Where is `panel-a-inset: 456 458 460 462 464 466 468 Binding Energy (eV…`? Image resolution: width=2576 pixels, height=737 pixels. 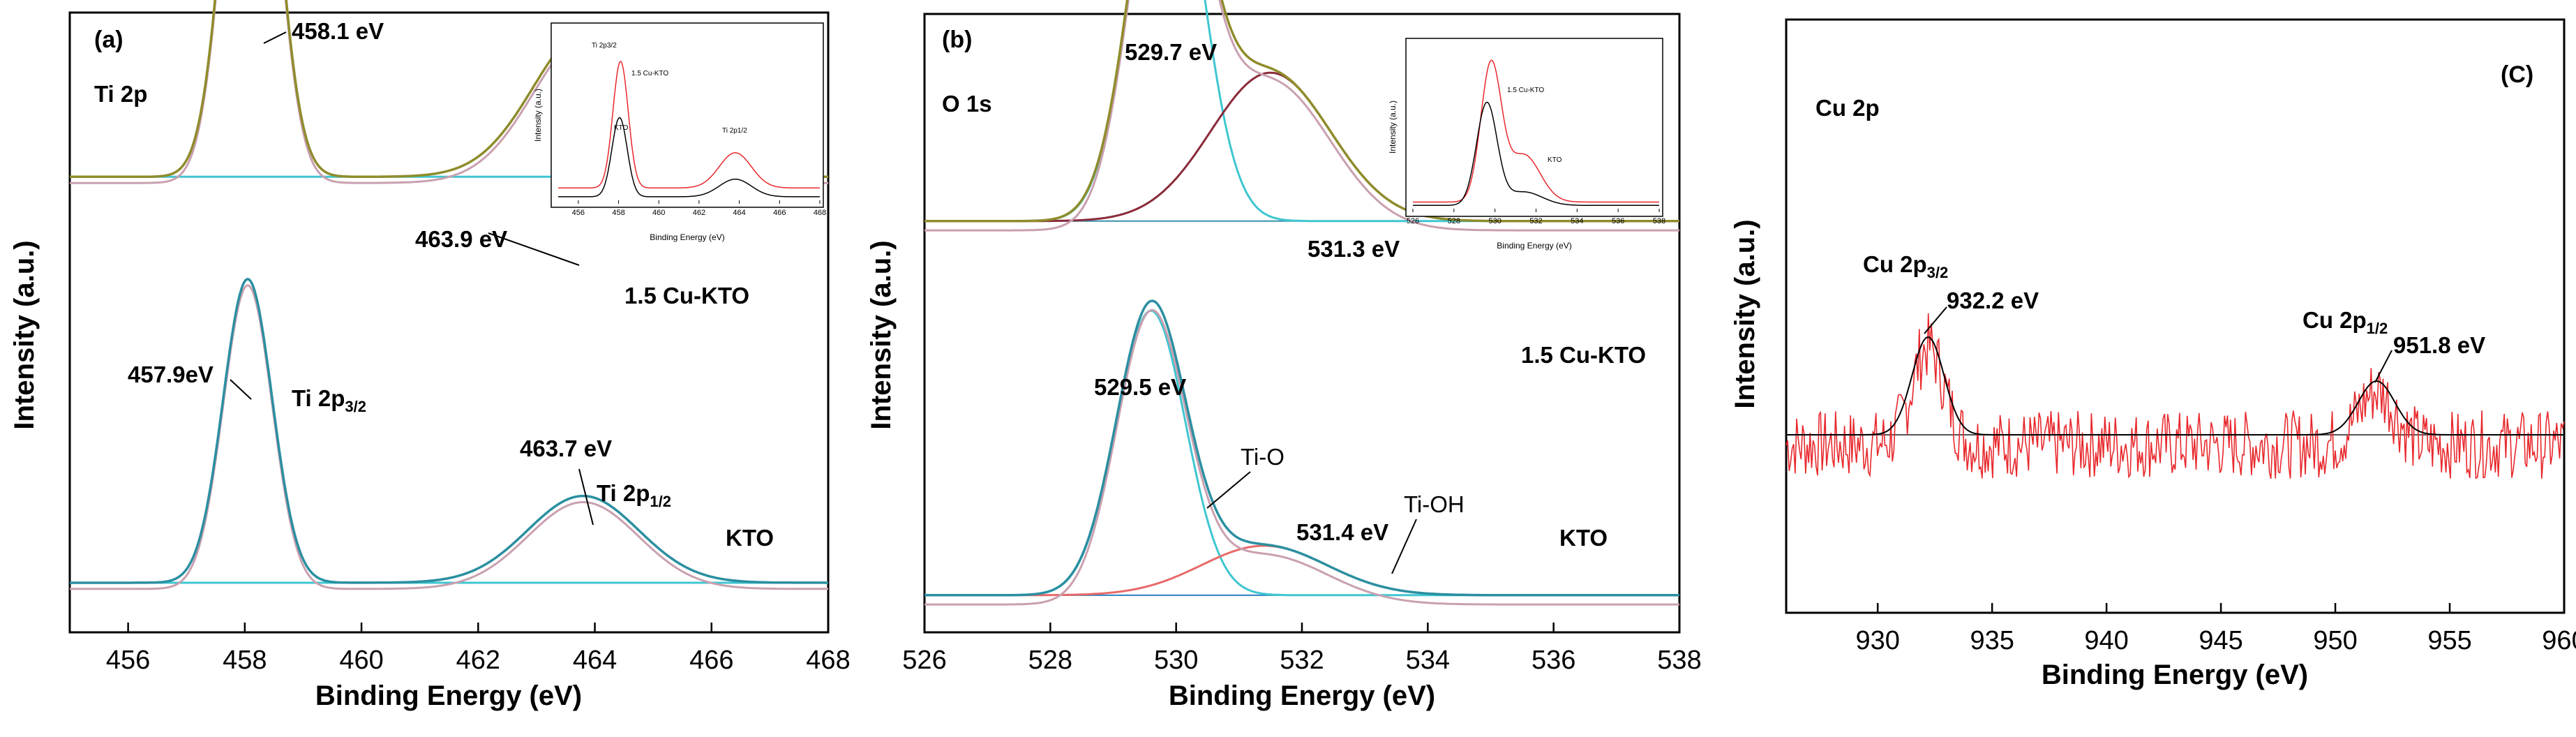 panel-a-inset: 456 458 460 462 464 466 468 Binding Energy (eV… is located at coordinates (679, 132).